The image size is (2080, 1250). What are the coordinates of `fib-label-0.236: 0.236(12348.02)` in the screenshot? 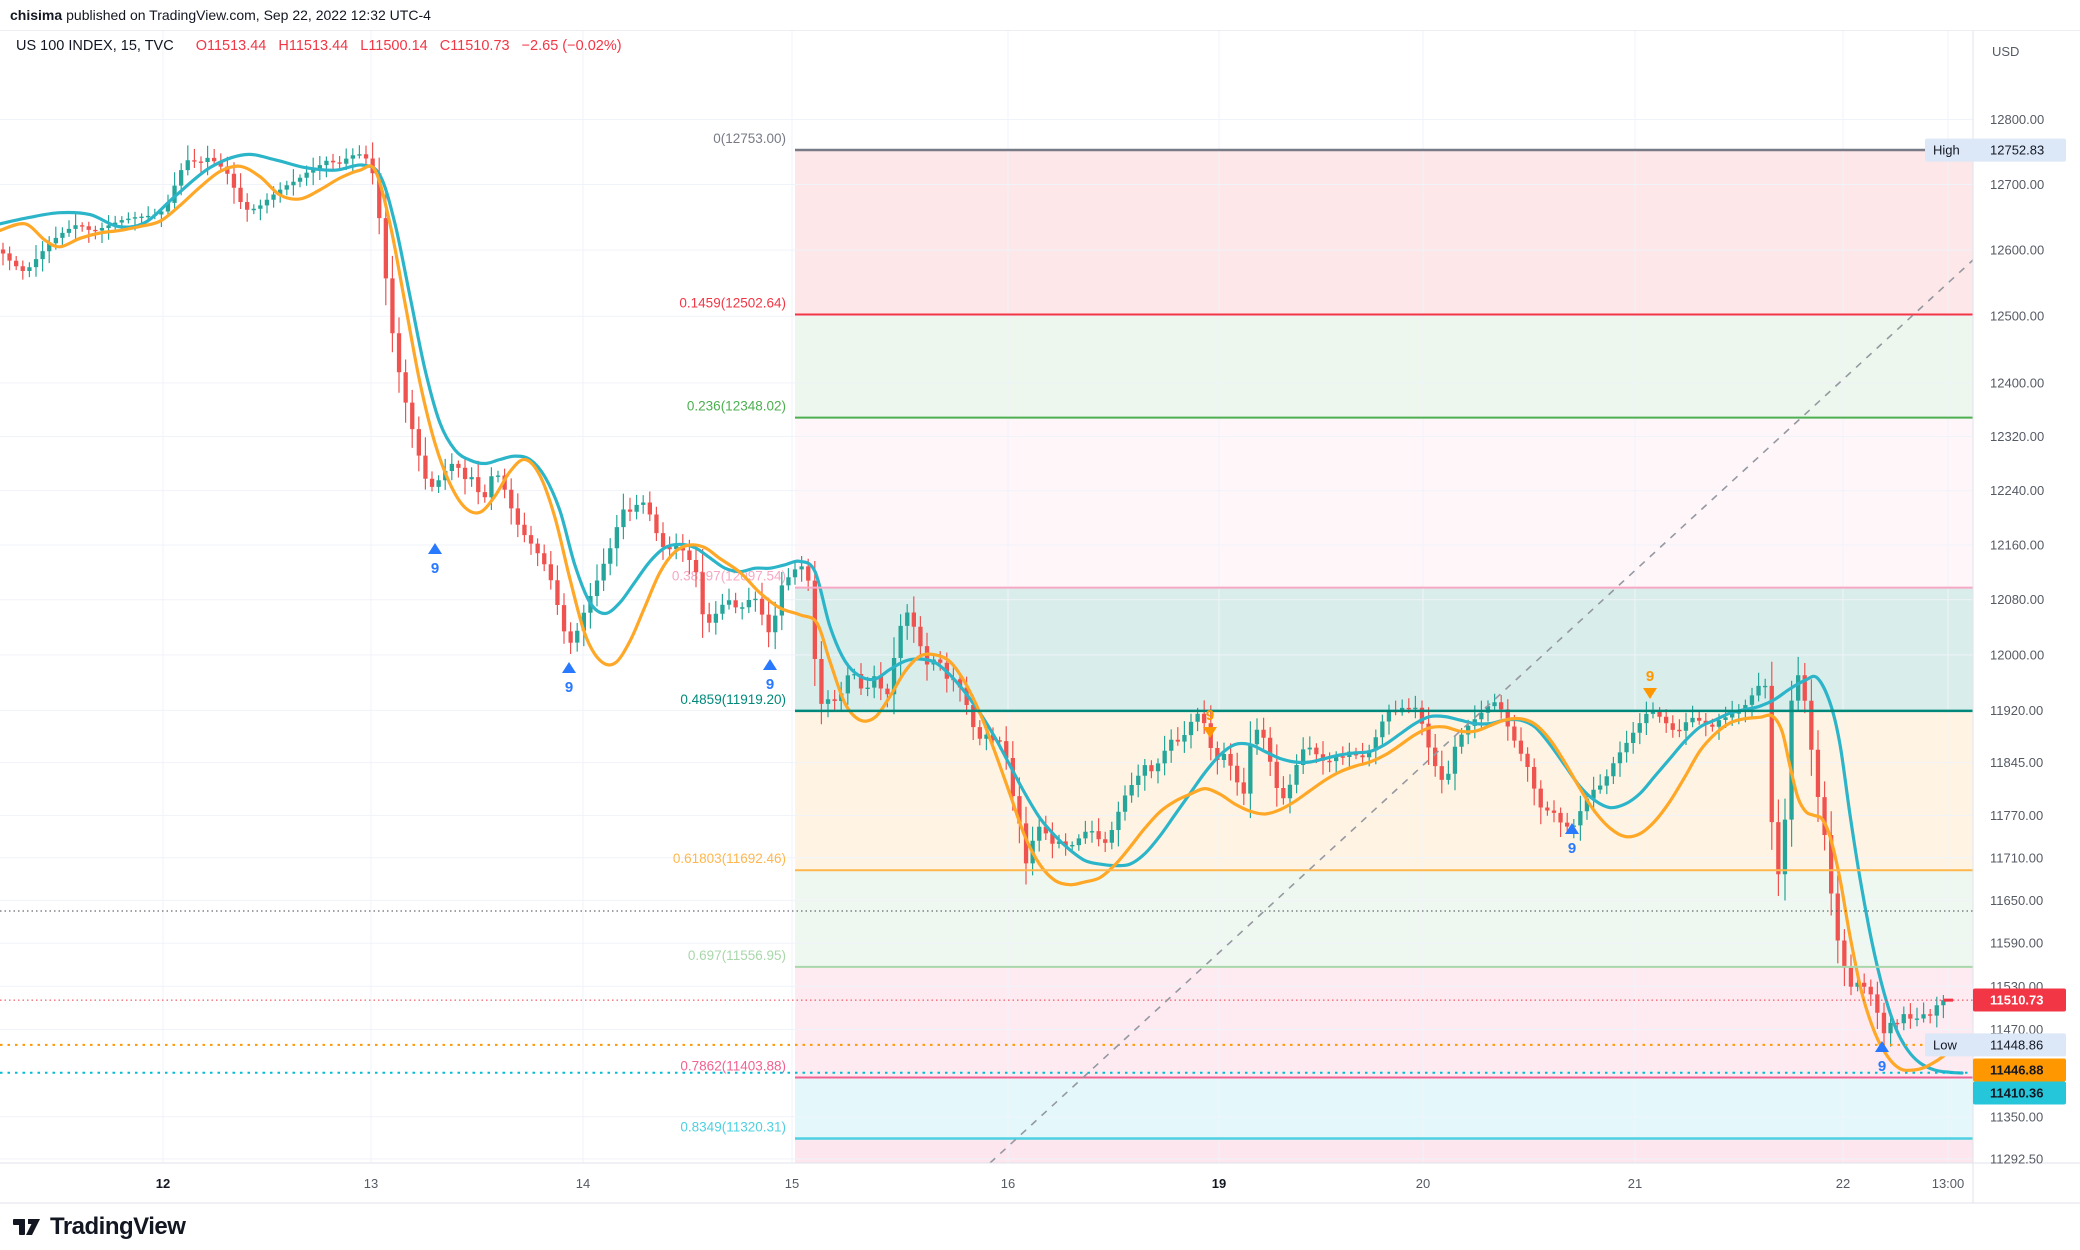 It's located at (736, 406).